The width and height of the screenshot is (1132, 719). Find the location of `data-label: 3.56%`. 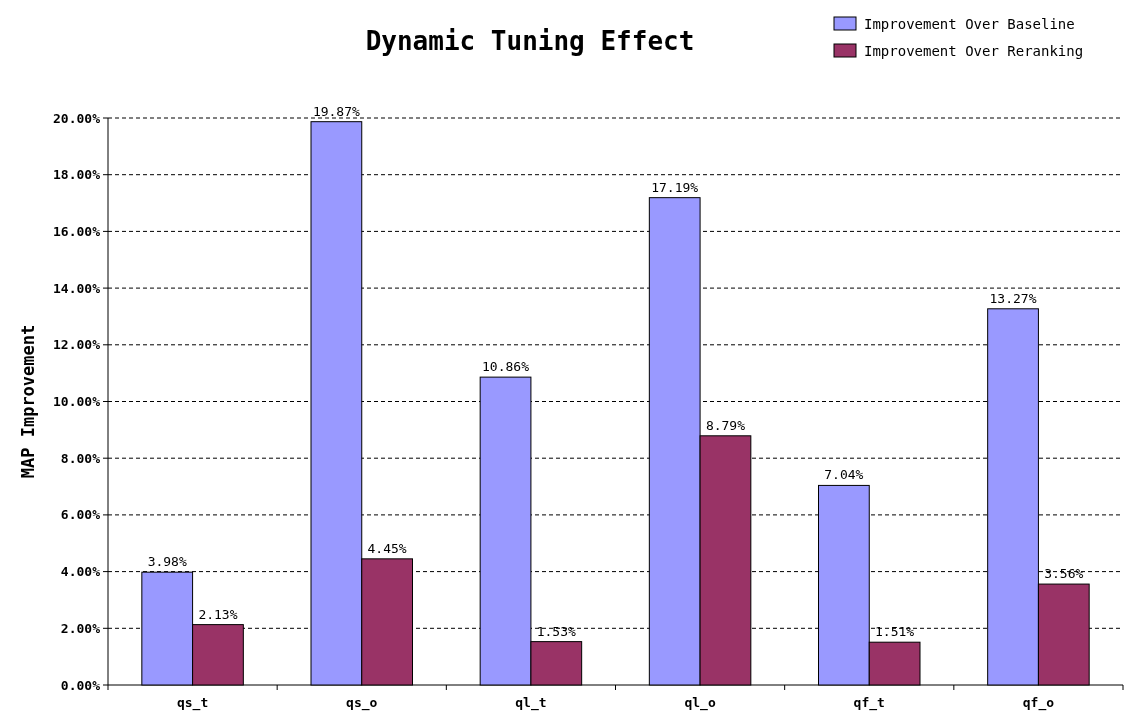

data-label: 3.56% is located at coordinates (1064, 574).